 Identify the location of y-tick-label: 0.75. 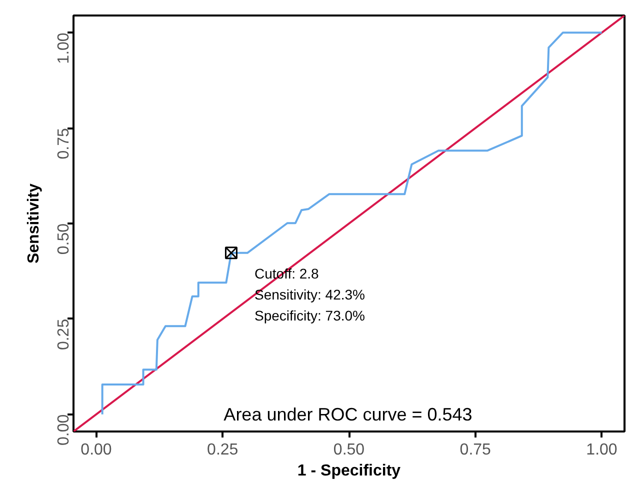
(64, 144).